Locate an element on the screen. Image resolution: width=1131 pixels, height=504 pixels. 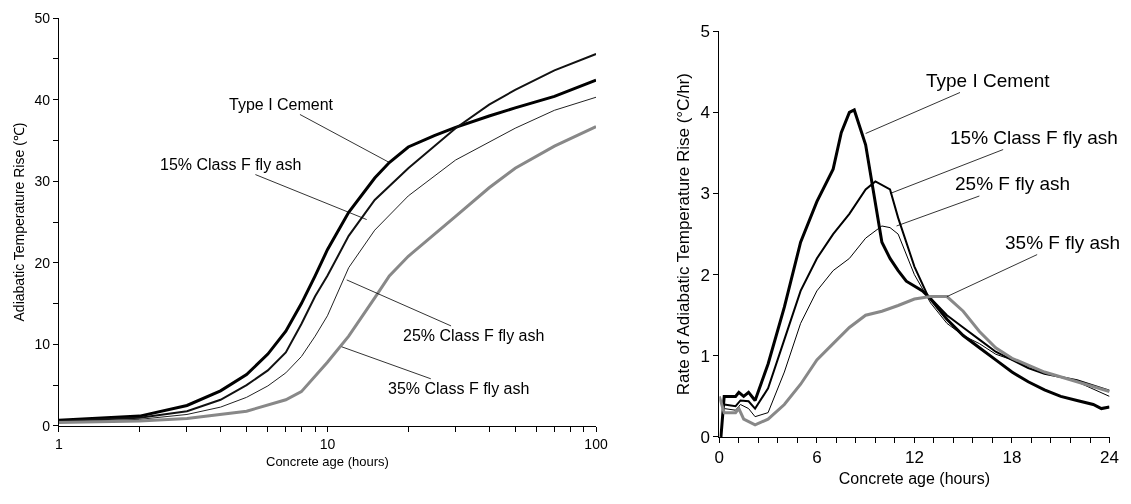
annotation: 25% Class F fly ash is located at coordinates (474, 335).